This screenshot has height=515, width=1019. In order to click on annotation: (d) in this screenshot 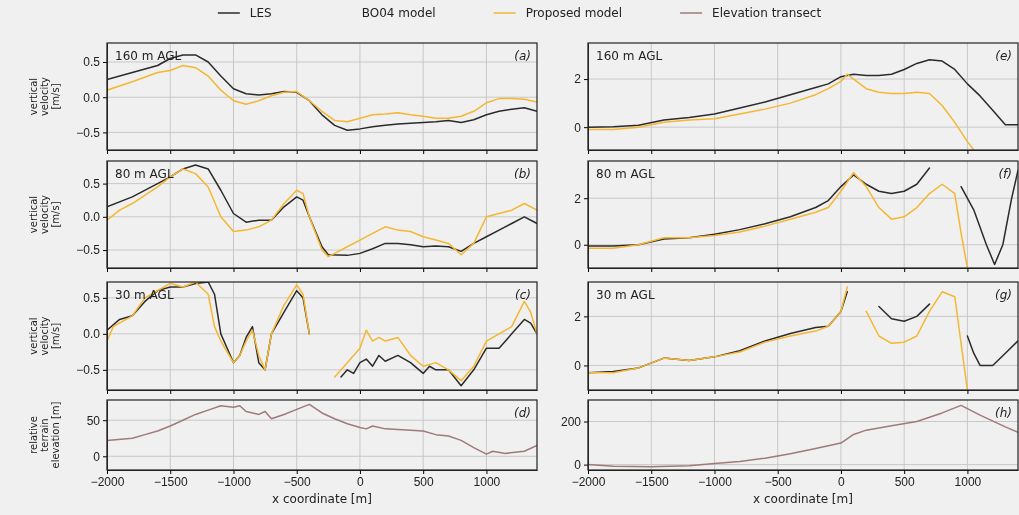, I will do `click(522, 413)`.